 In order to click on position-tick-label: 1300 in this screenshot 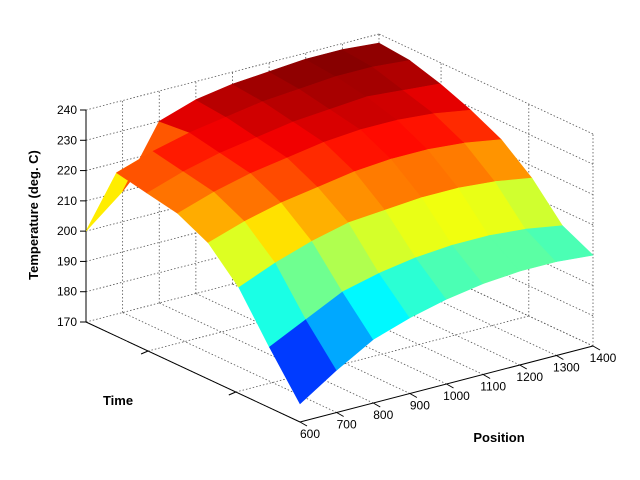, I will do `click(566, 368)`.